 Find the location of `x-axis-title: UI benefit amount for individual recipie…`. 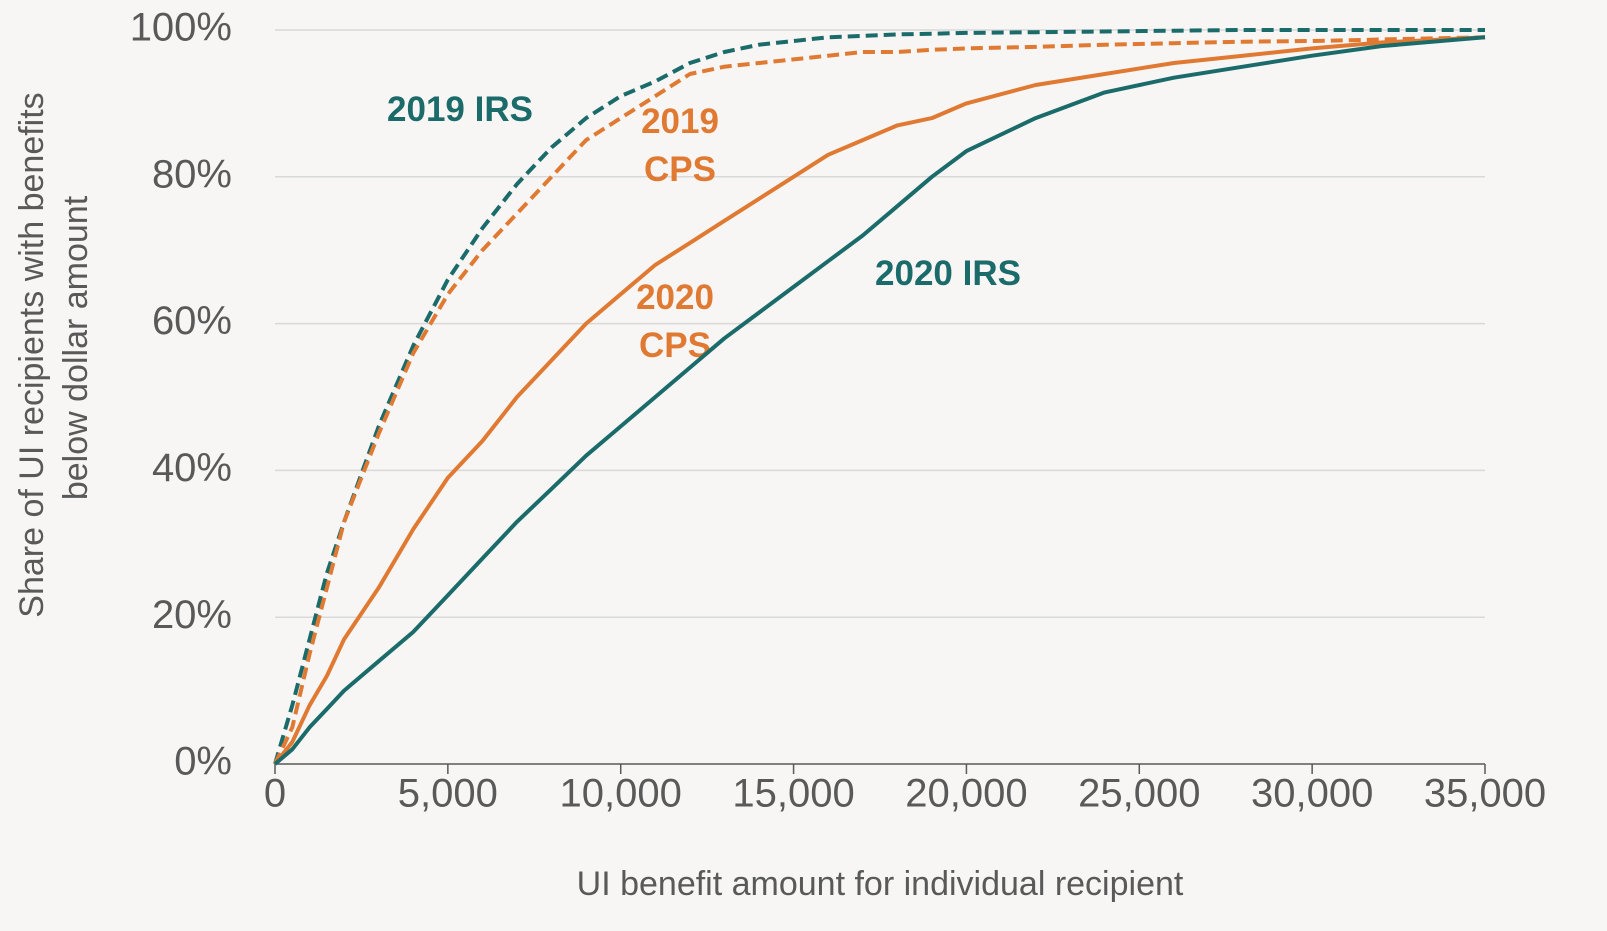

x-axis-title: UI benefit amount for individual recipie… is located at coordinates (880, 884).